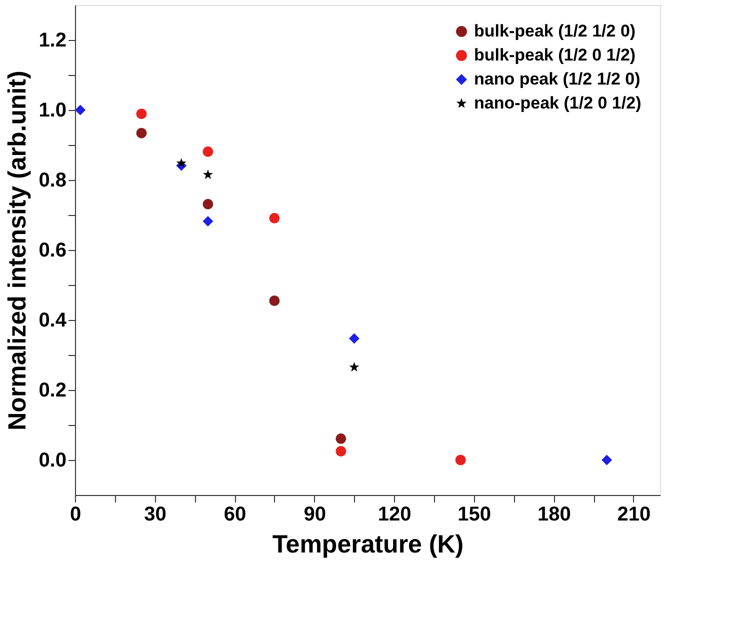  What do you see at coordinates (395, 515) in the screenshot?
I see `x-tick-label: 120` at bounding box center [395, 515].